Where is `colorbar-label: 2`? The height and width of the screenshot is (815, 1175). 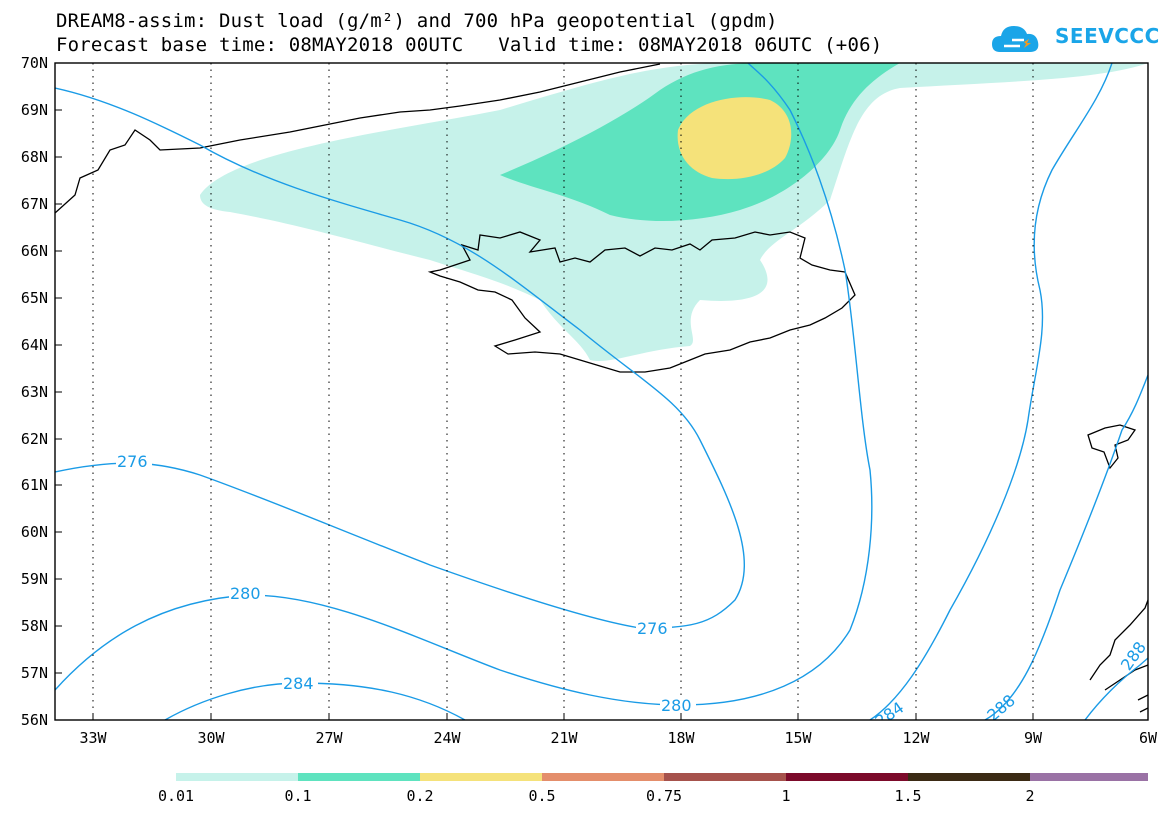
colorbar-label: 2 is located at coordinates (1030, 796).